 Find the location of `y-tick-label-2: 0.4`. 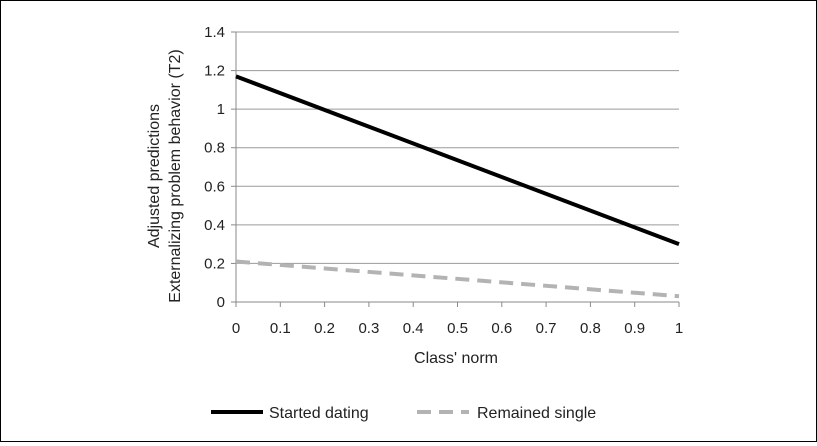

y-tick-label-2: 0.4 is located at coordinates (214, 225).